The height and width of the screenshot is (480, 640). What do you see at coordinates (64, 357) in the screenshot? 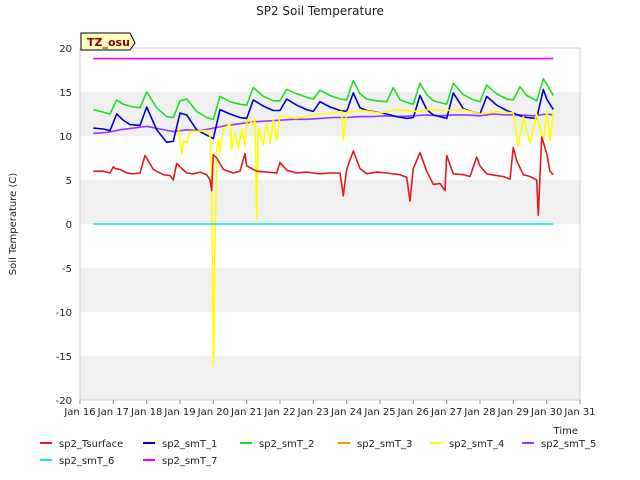
I see `y-tick-label: -15` at bounding box center [64, 357].